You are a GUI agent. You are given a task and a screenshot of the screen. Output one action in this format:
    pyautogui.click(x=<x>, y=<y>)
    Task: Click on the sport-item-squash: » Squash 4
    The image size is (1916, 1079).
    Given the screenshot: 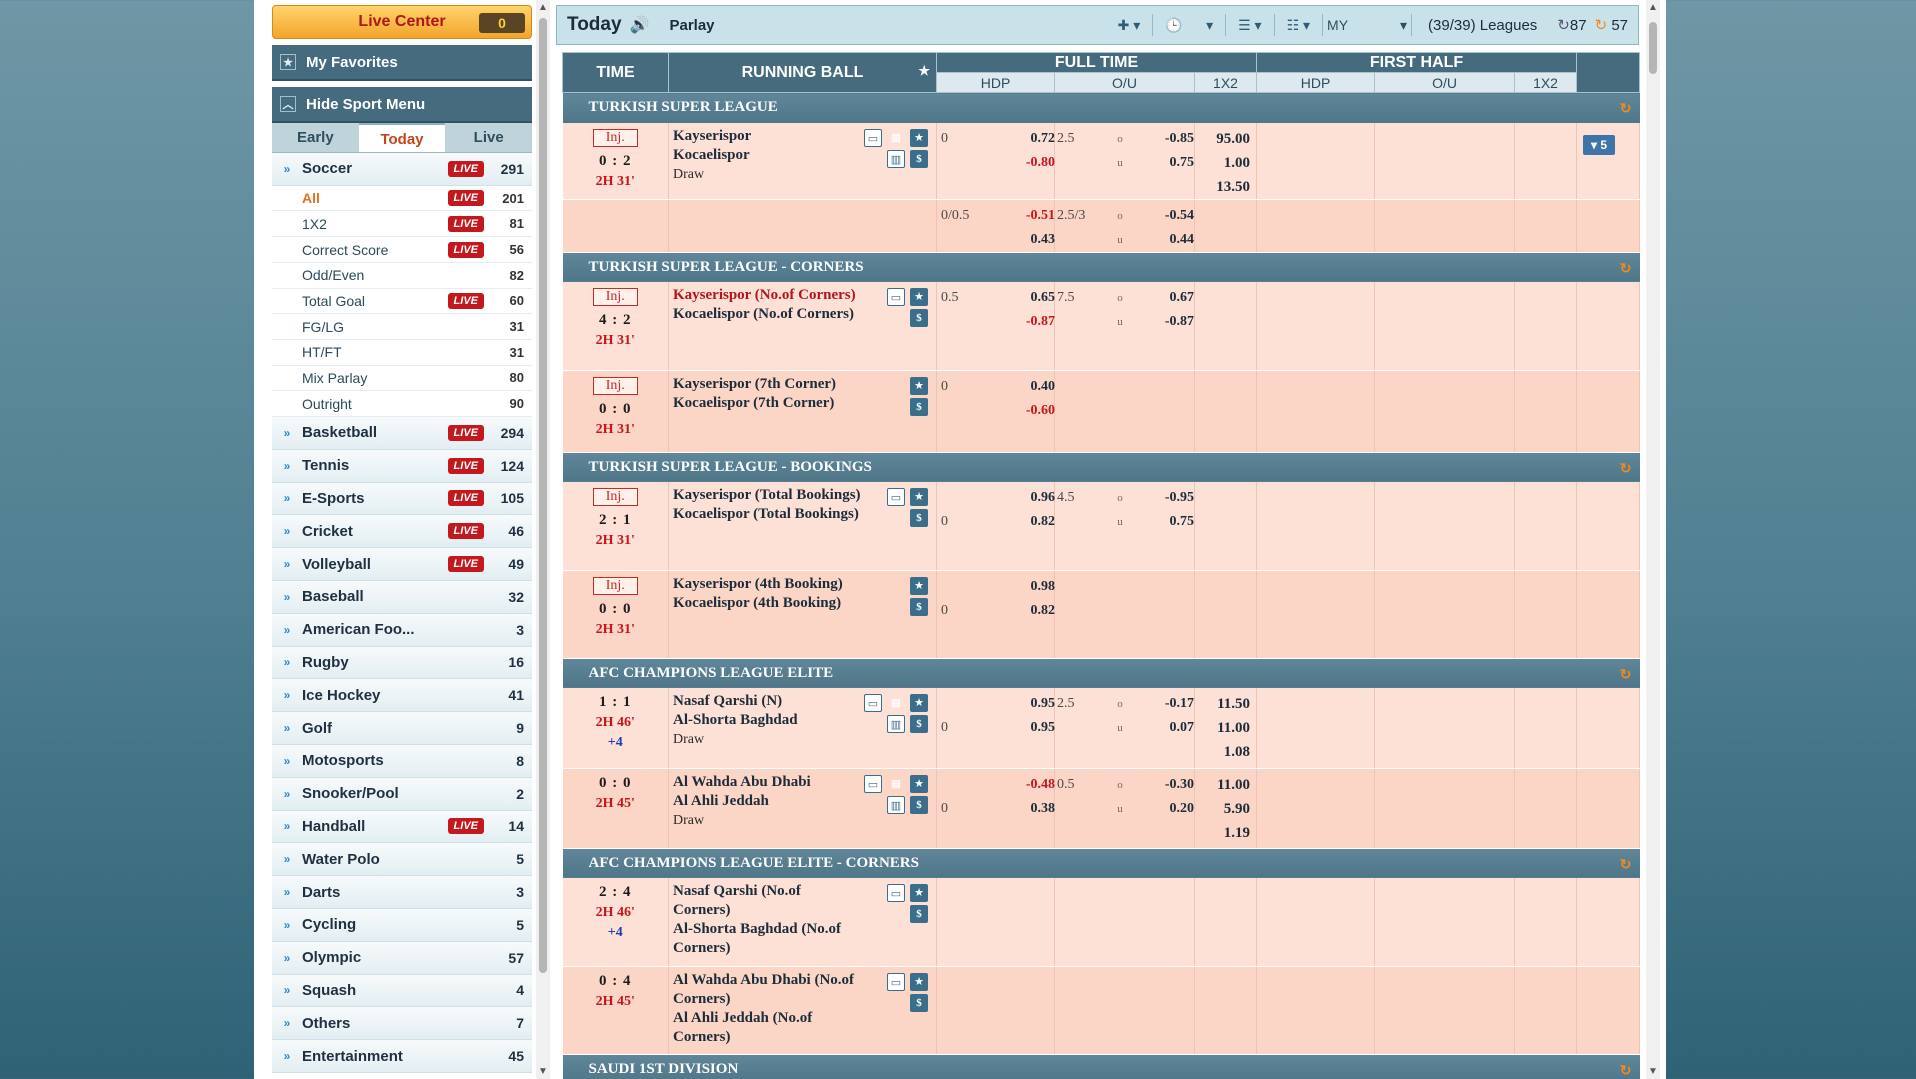 What is the action you would take?
    pyautogui.click(x=402, y=991)
    